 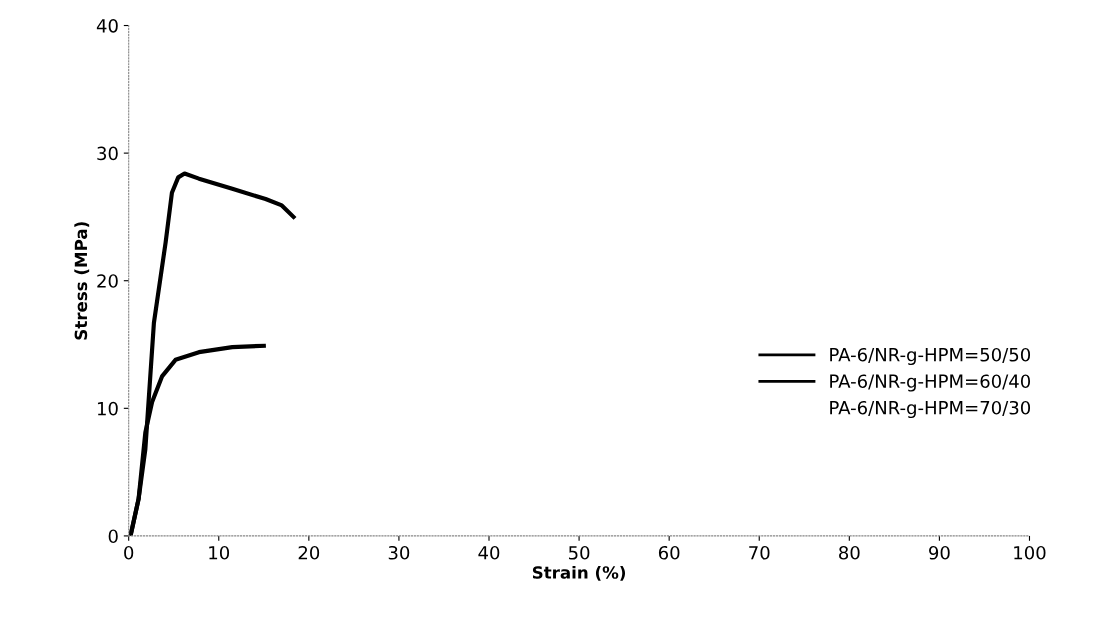 What do you see at coordinates (939, 552) in the screenshot?
I see `x-tick-label: 90` at bounding box center [939, 552].